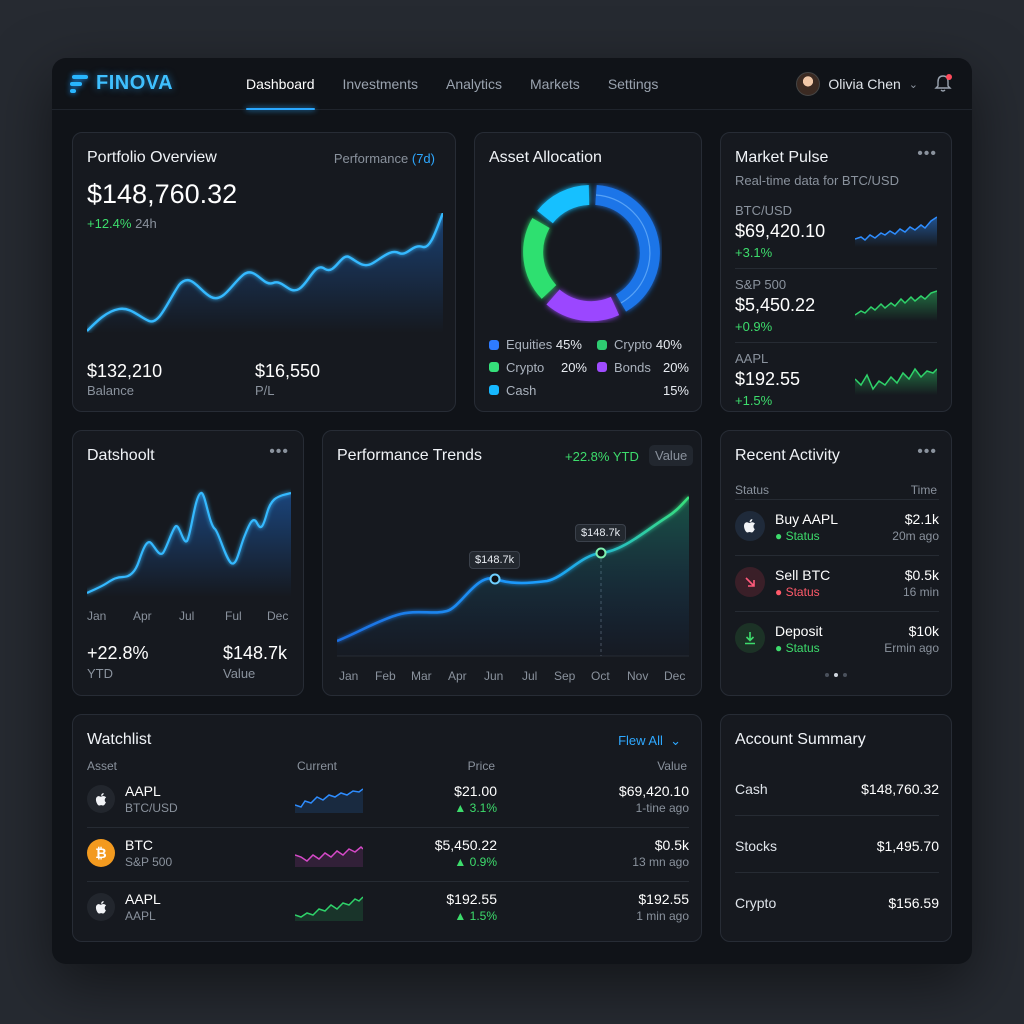 This screenshot has width=1024, height=1024. I want to click on market-item-btc: BTC/USD $69,420.10 +3.1%, so click(836, 240).